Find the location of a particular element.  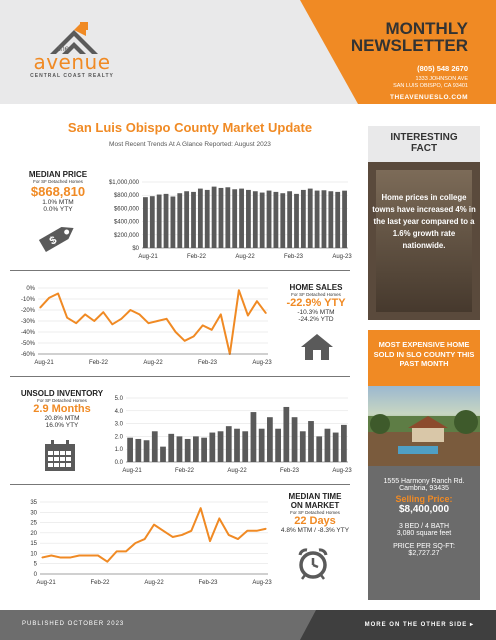

y-tick-label: $800,000 is located at coordinates (127, 196).